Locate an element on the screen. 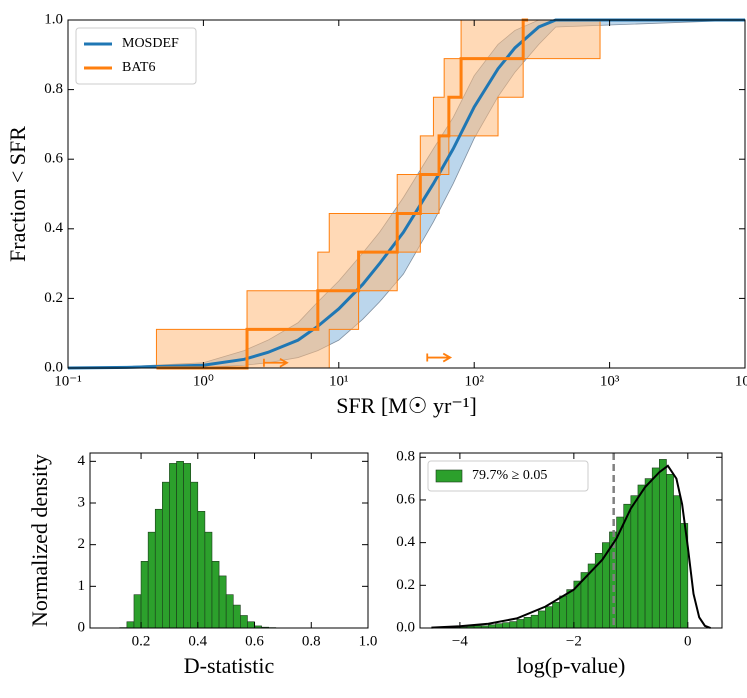 Image resolution: width=747 pixels, height=698 pixels. y-tick-label: 4 is located at coordinates (82, 461).